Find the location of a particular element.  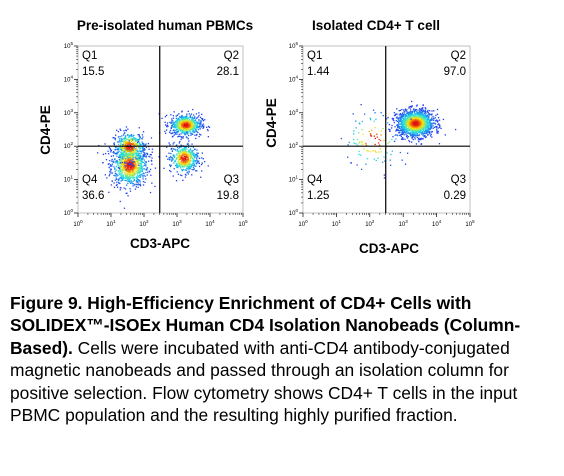

quadrant-name-q4: Q4 is located at coordinates (315, 180).